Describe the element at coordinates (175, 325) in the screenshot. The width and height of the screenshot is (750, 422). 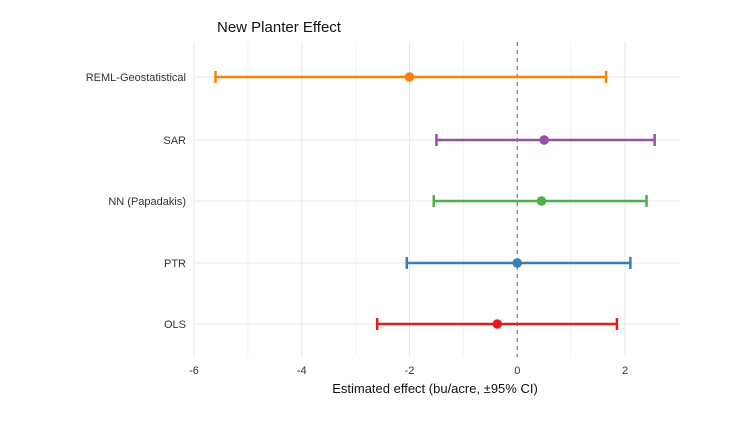
I see `y-tick-label: OLS` at that location.